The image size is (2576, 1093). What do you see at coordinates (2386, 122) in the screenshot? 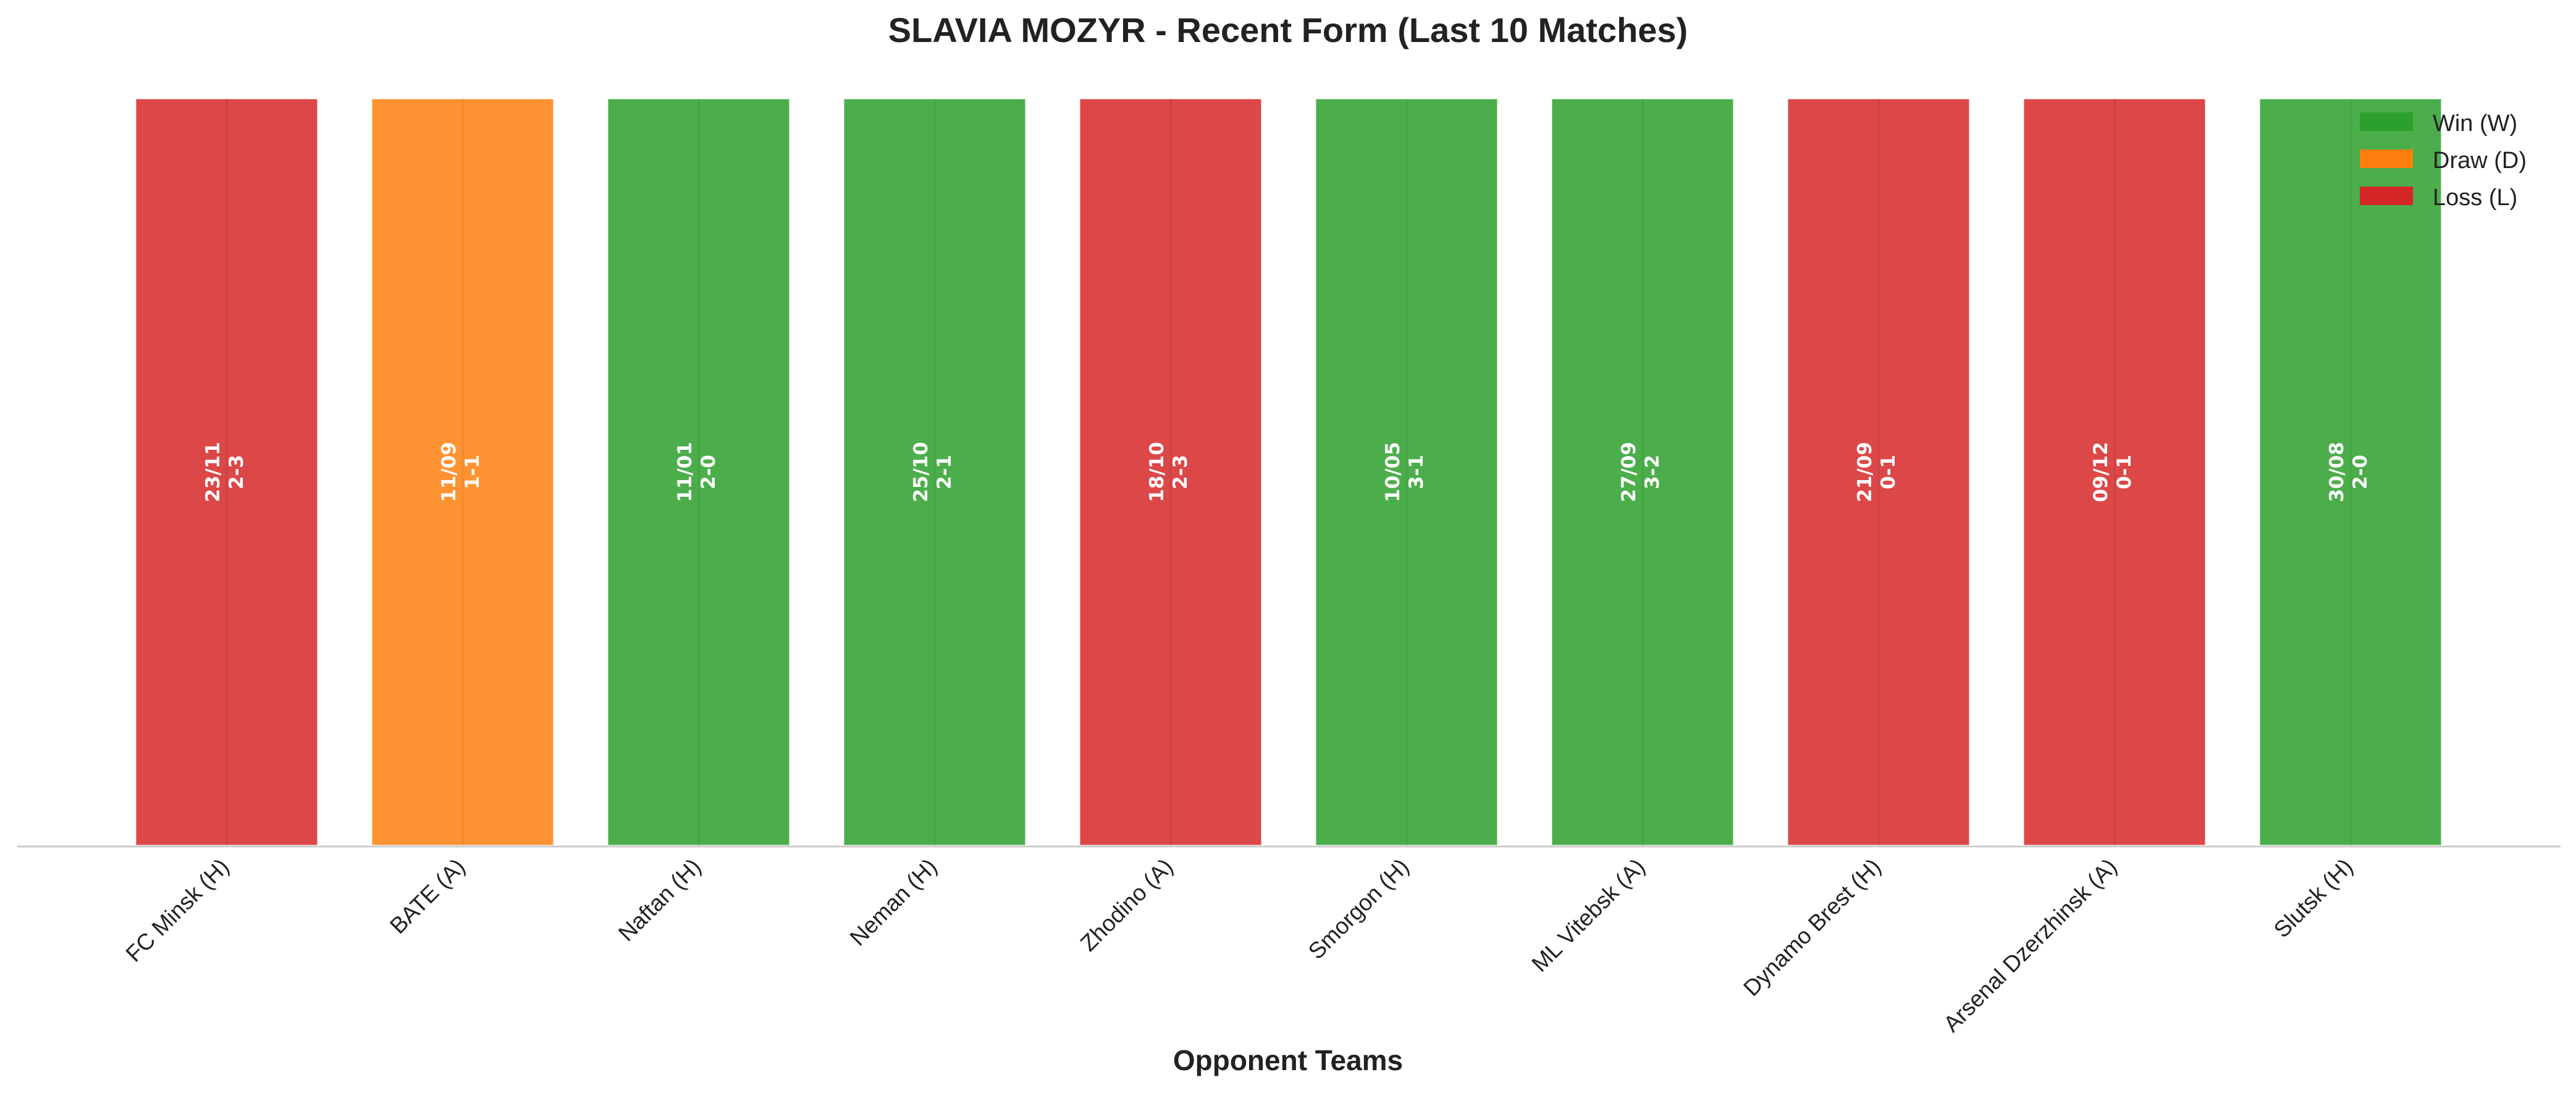
I see `legend-swatch-w` at bounding box center [2386, 122].